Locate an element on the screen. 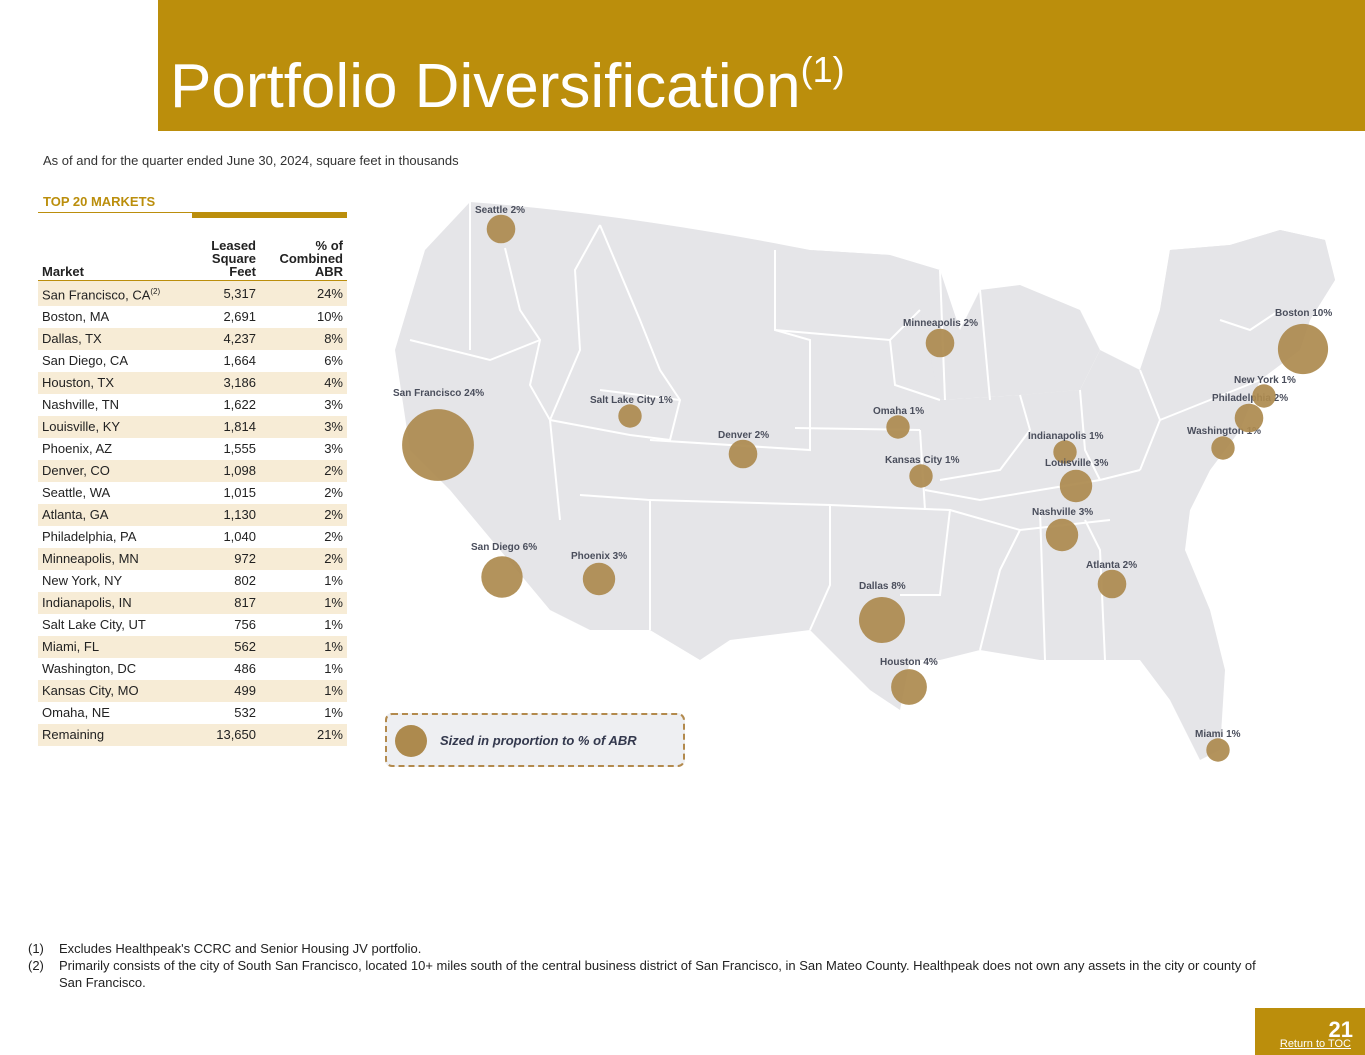 The height and width of the screenshot is (1055, 1365). abr-cell: 8% is located at coordinates (333, 339).